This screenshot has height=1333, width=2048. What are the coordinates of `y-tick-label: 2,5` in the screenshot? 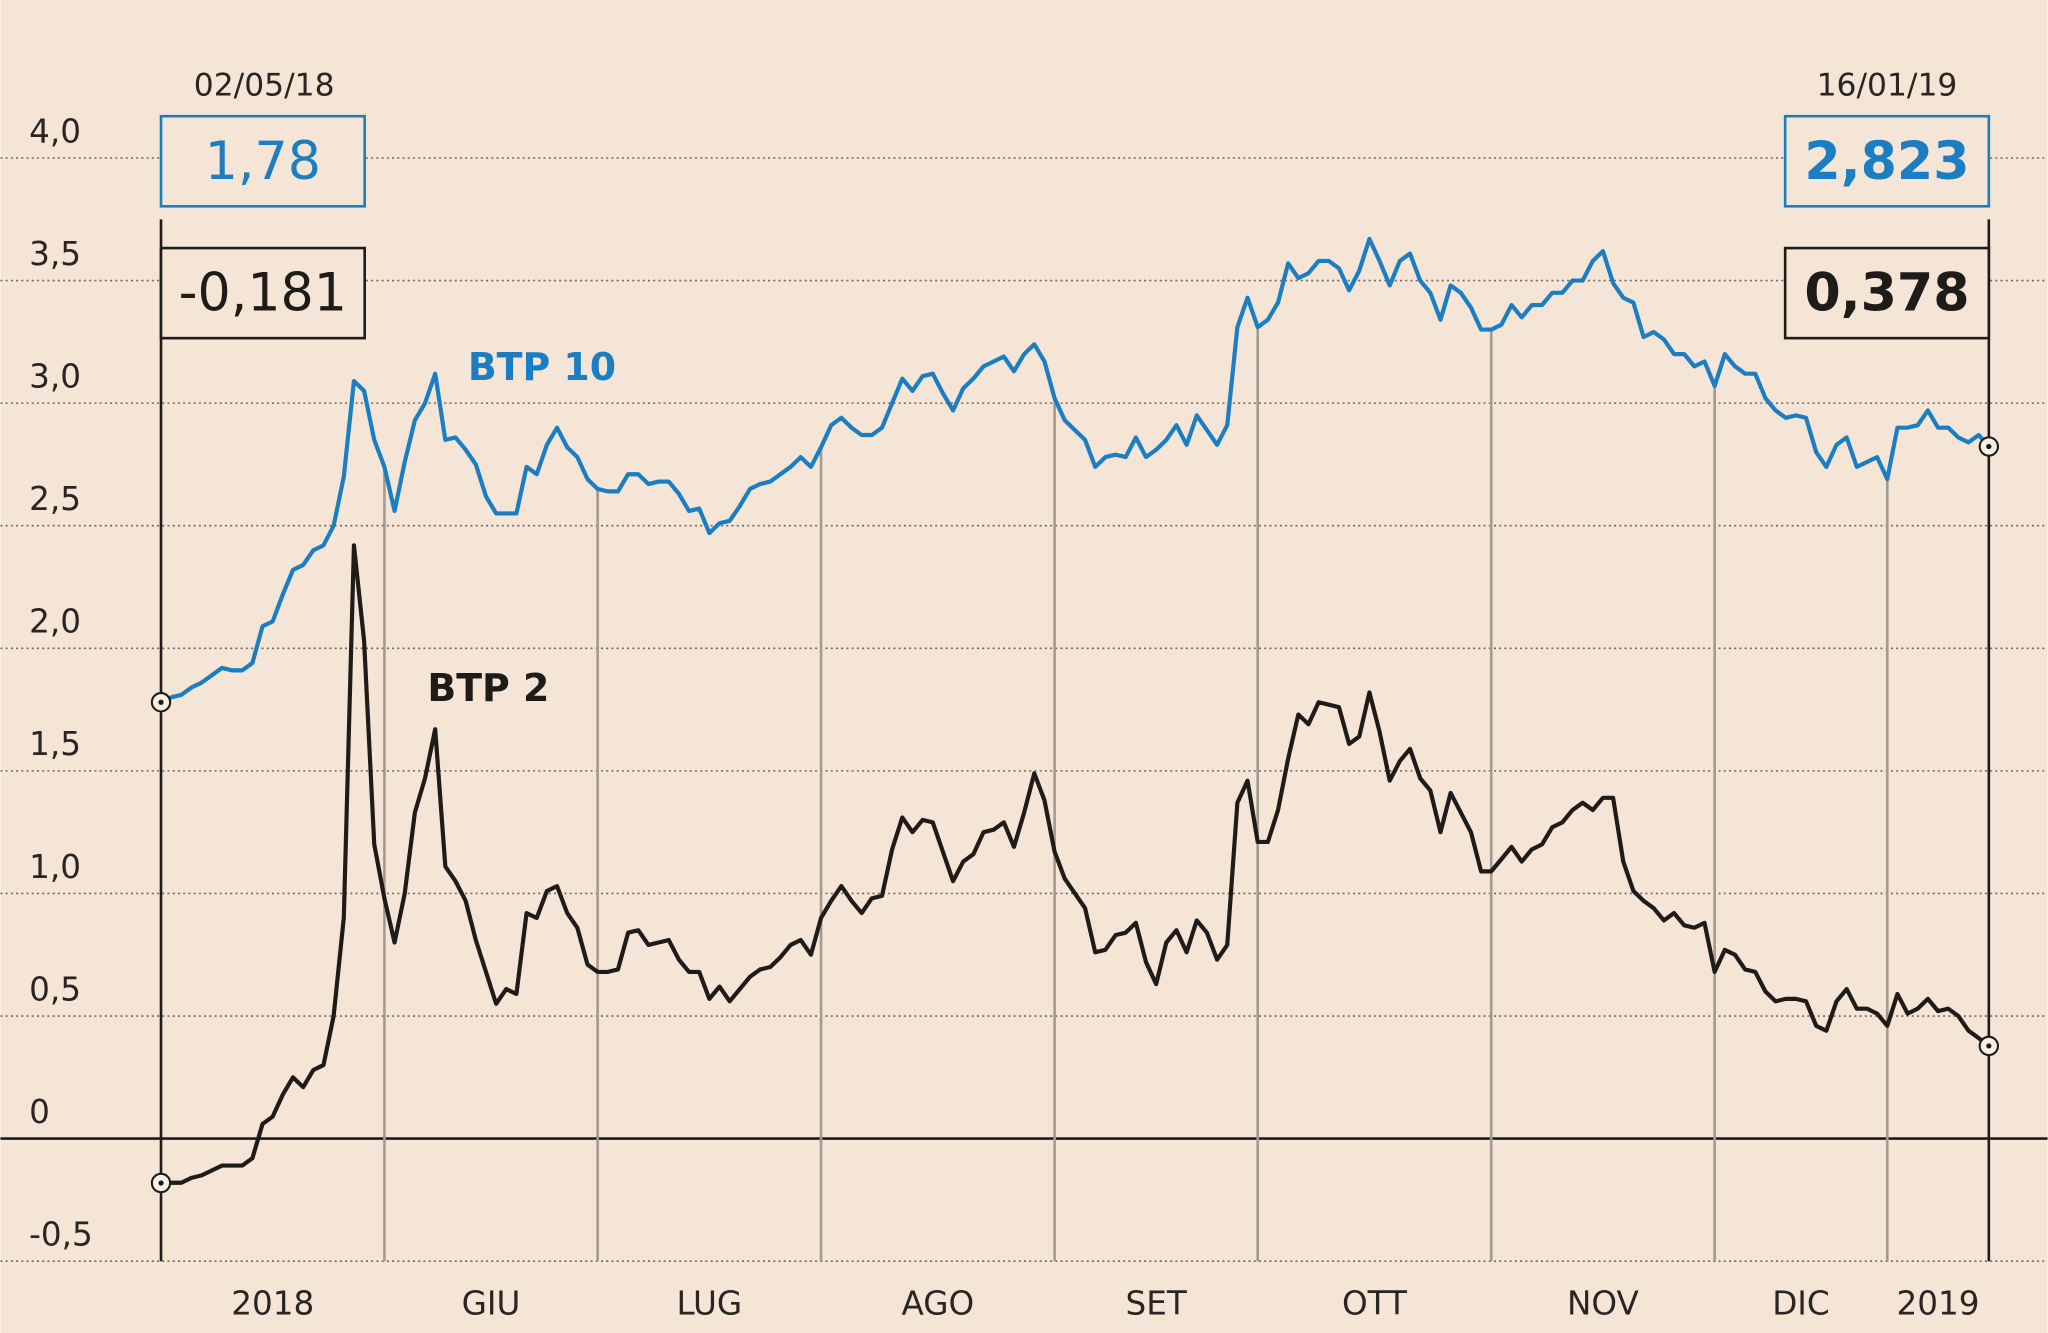 It's located at (55, 499).